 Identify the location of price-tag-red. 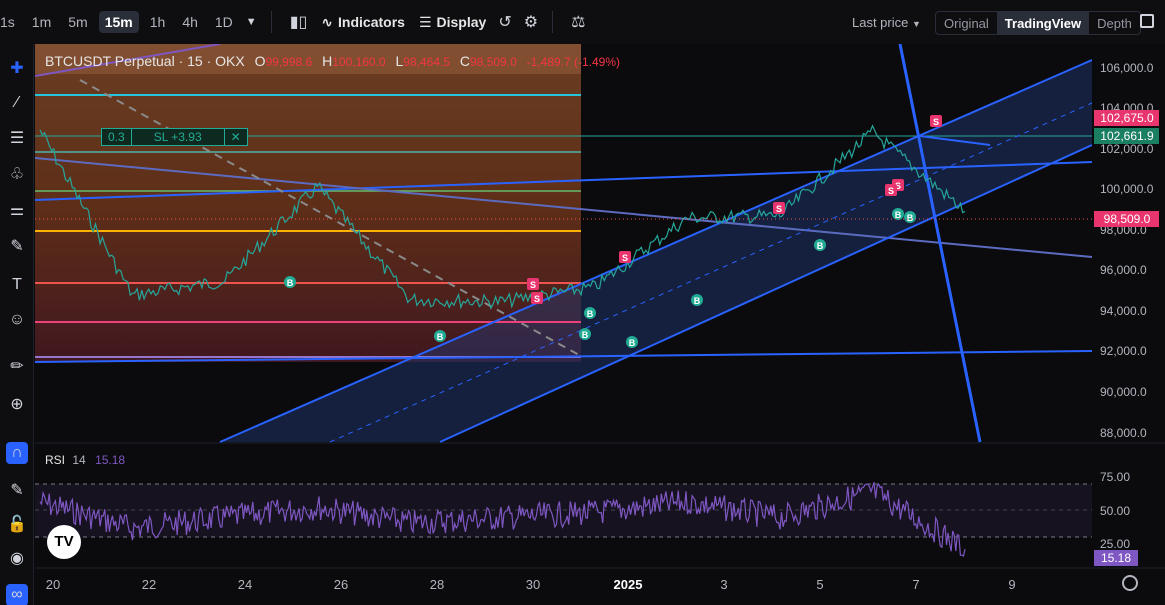
(1126, 118).